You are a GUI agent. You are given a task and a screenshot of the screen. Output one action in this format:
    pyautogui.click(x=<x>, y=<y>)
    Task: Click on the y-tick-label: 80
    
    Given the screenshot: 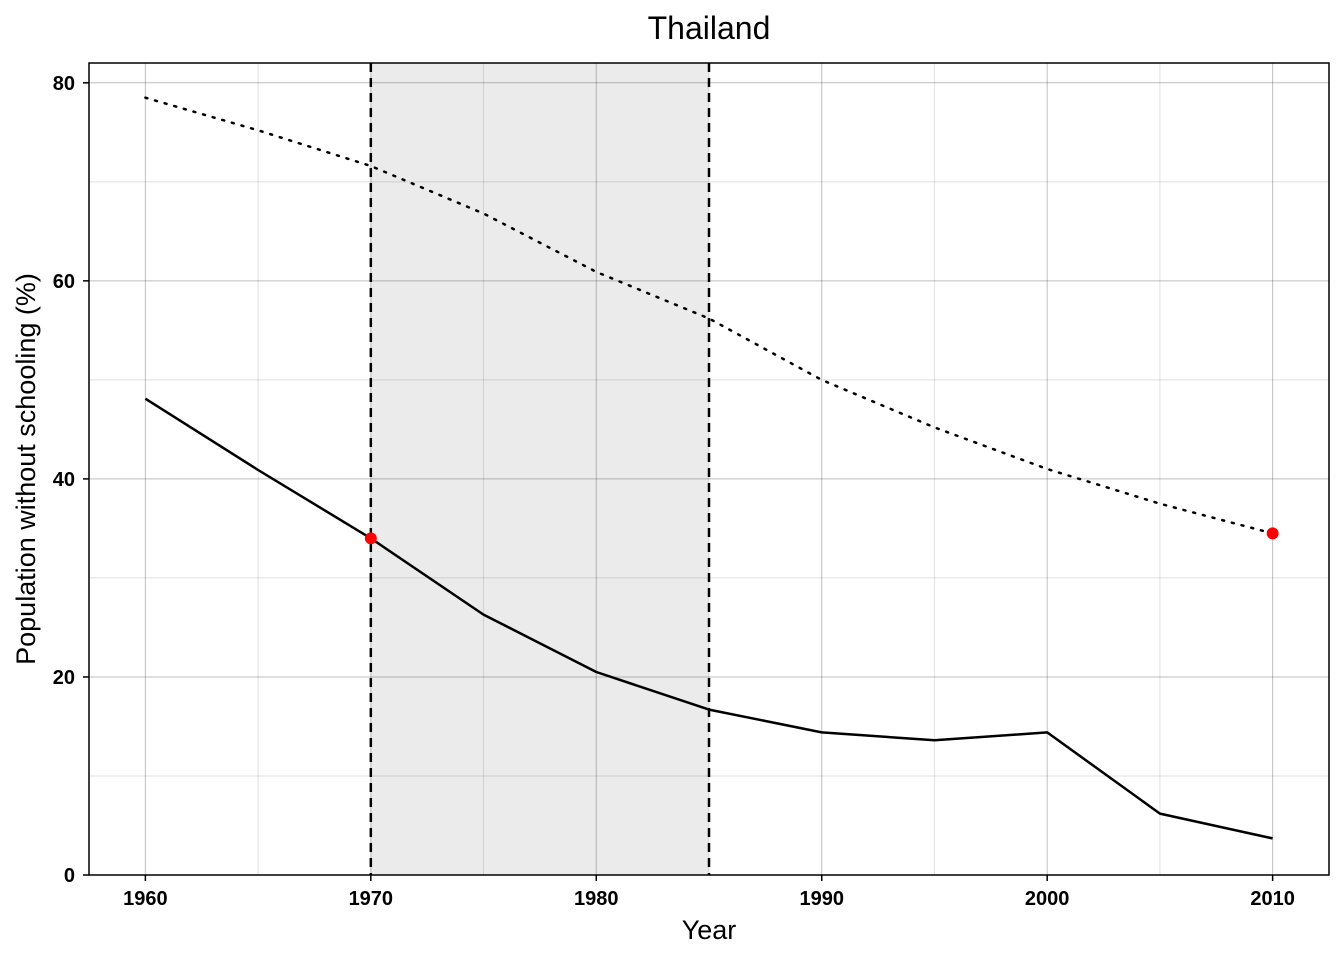 What is the action you would take?
    pyautogui.click(x=64, y=84)
    